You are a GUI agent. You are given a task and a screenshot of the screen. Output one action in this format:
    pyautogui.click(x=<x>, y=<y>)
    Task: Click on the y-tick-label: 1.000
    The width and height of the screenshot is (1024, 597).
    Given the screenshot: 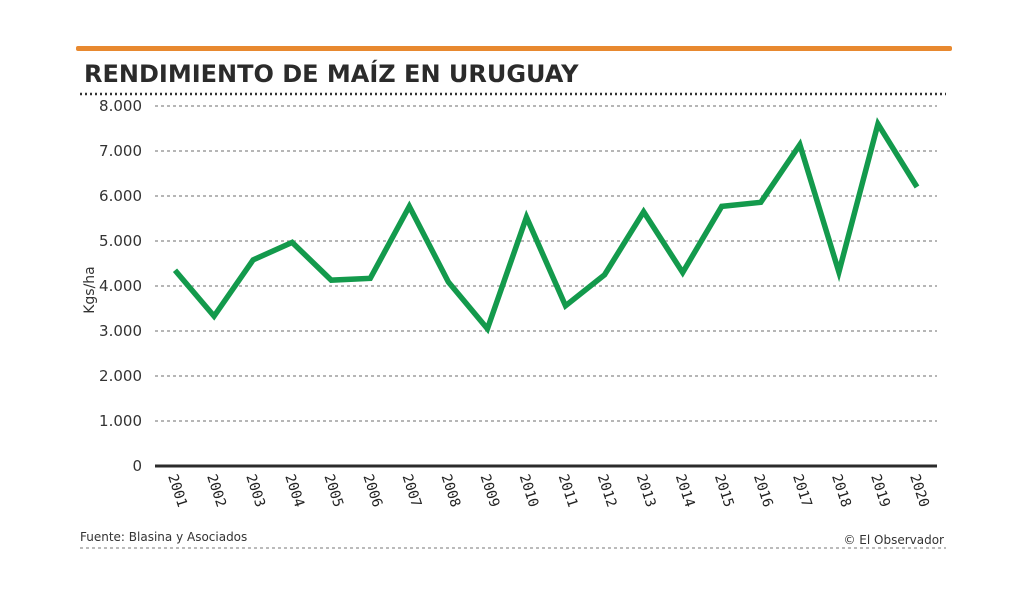 What is the action you would take?
    pyautogui.click(x=120, y=421)
    